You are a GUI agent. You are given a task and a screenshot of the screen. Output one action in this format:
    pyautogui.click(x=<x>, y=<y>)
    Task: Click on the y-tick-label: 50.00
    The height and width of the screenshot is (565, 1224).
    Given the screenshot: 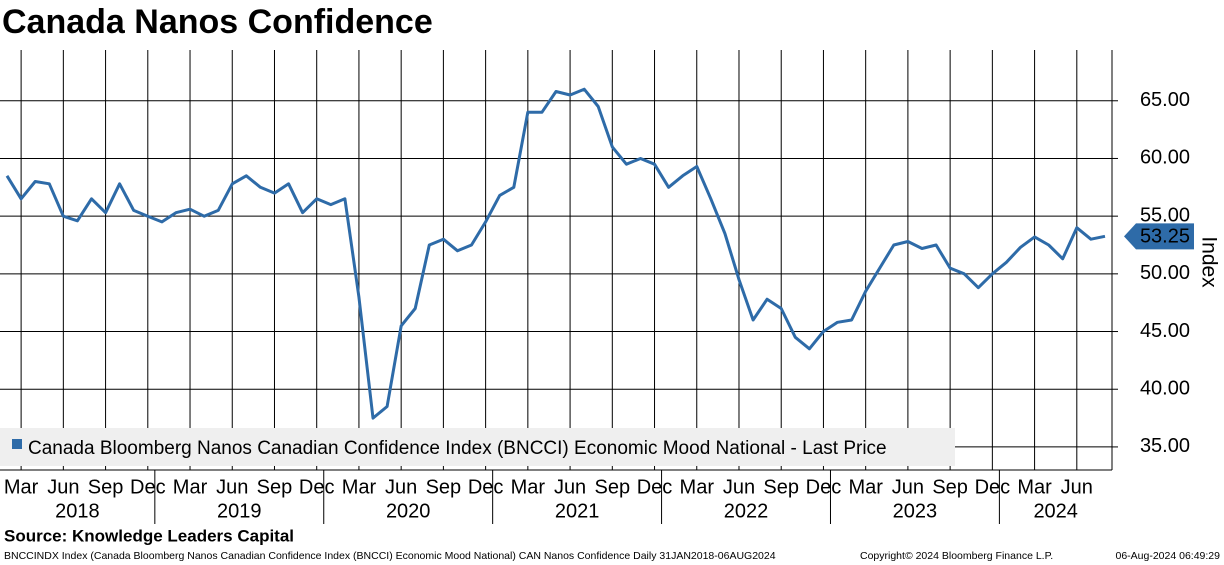 What is the action you would take?
    pyautogui.click(x=1165, y=273)
    